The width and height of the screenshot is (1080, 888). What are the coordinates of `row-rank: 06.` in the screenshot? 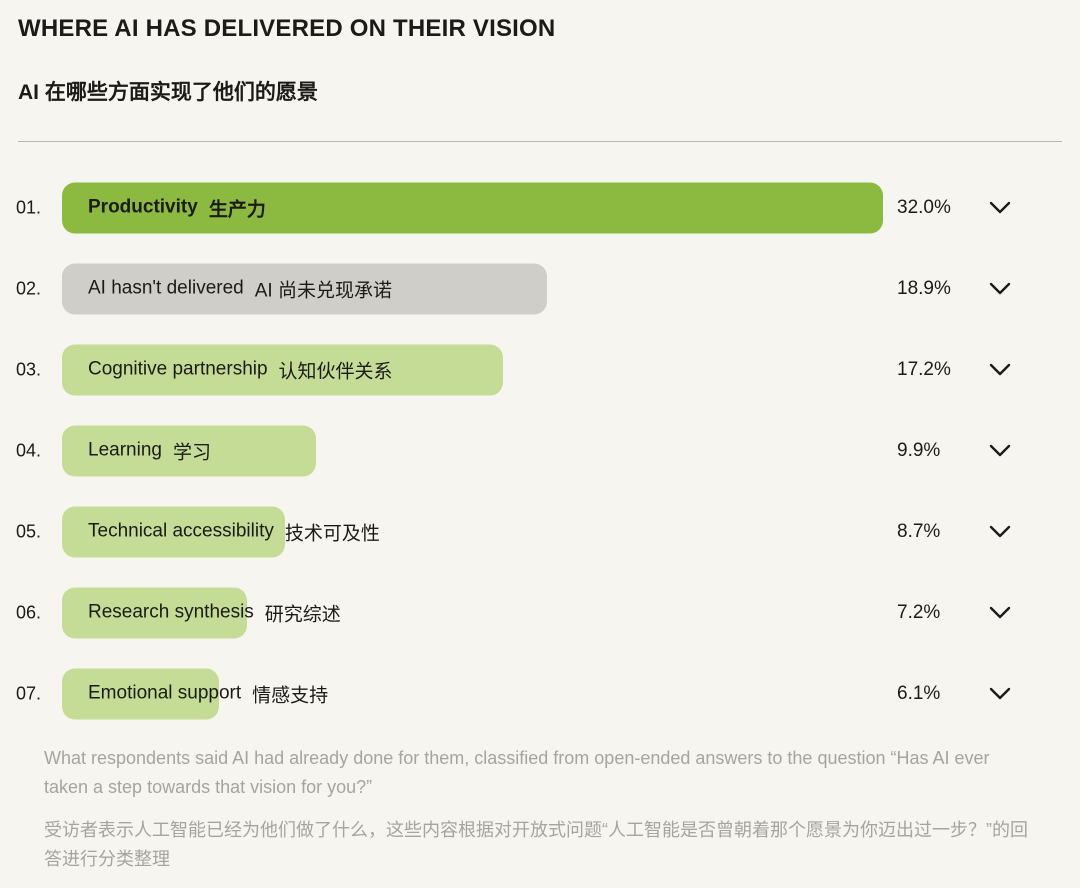 It's located at (29, 612).